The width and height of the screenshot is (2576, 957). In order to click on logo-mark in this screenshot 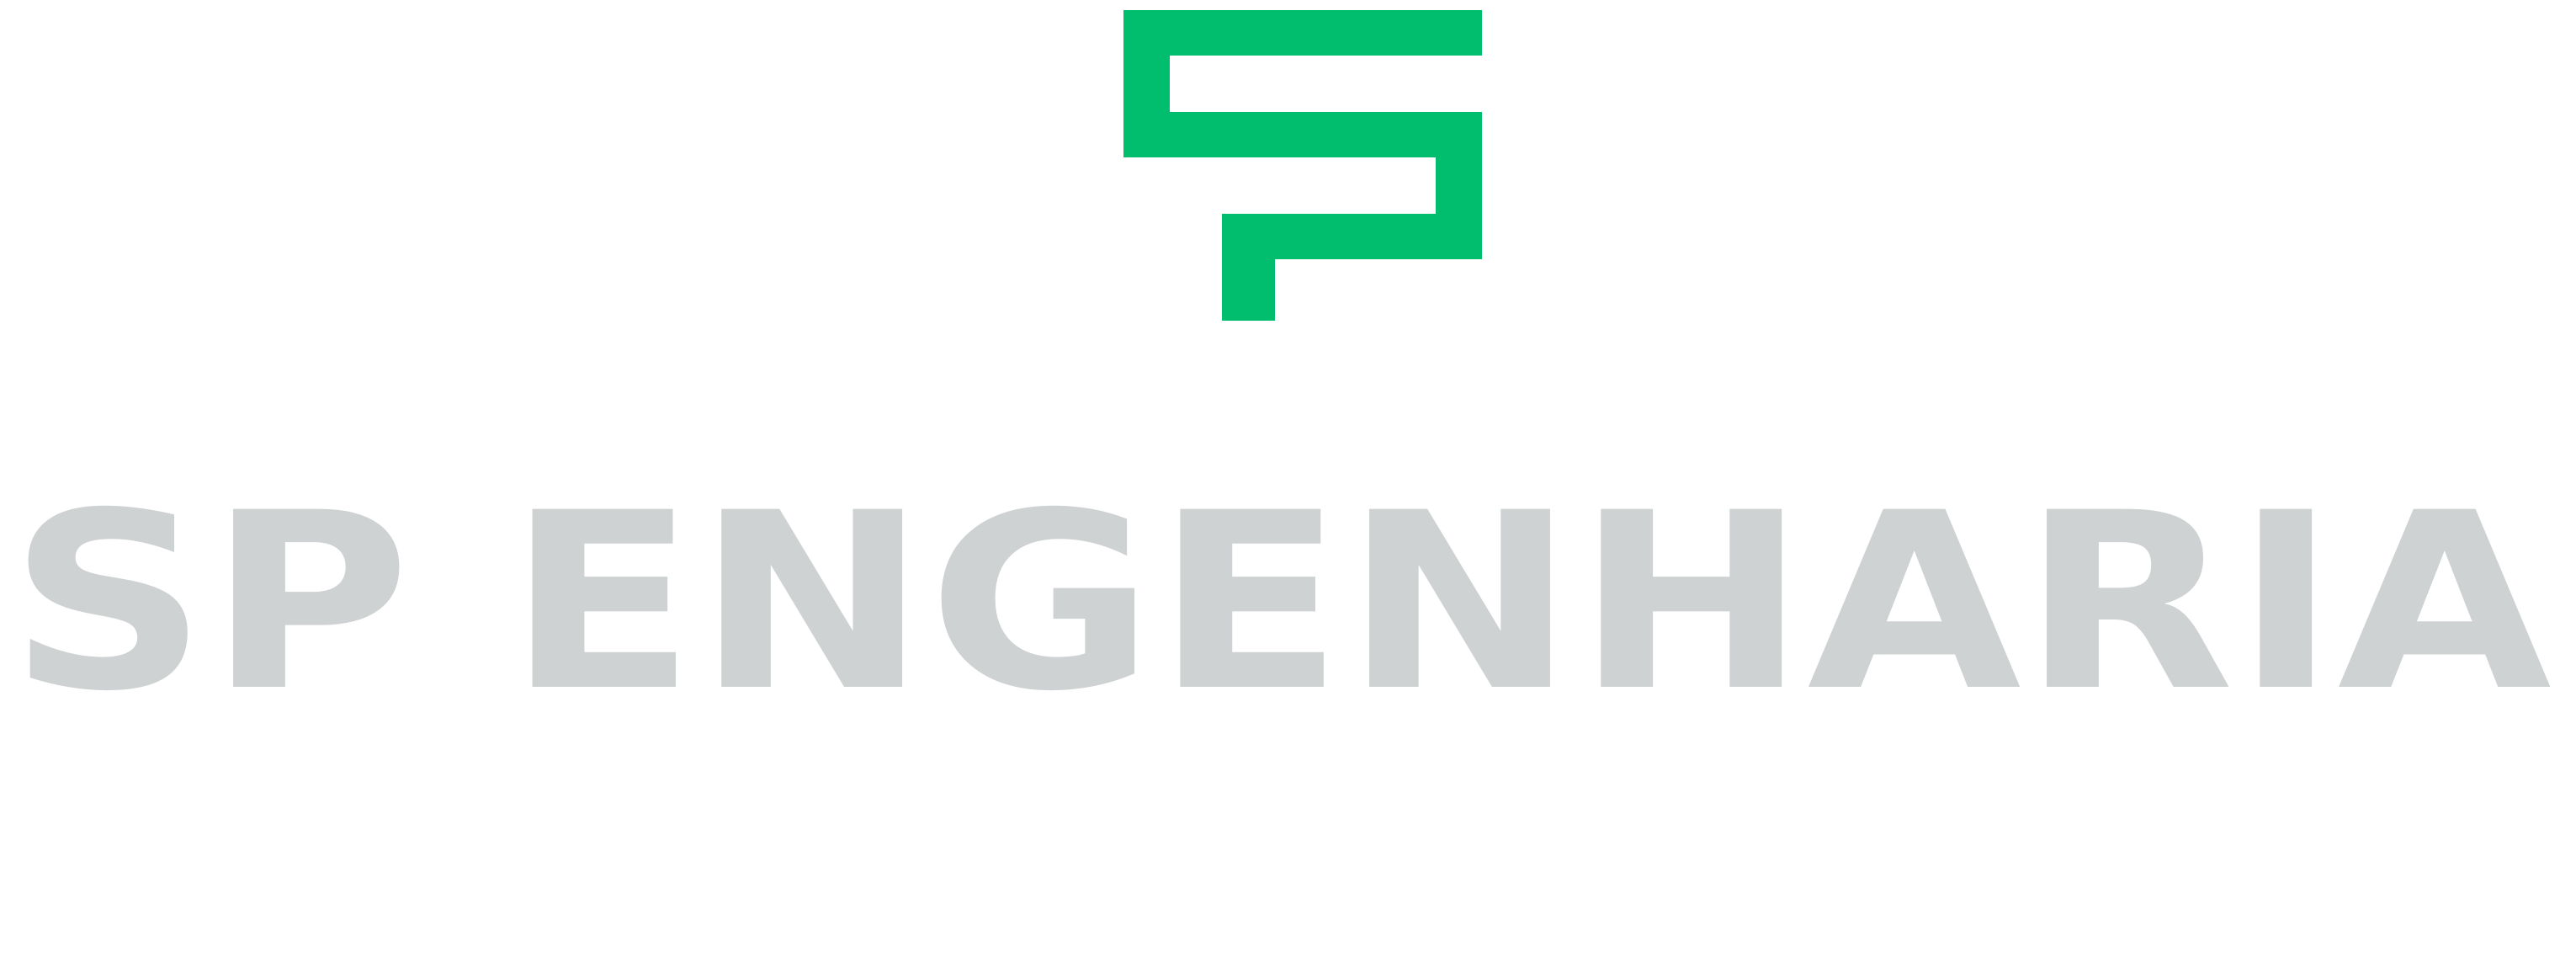, I will do `click(1303, 165)`.